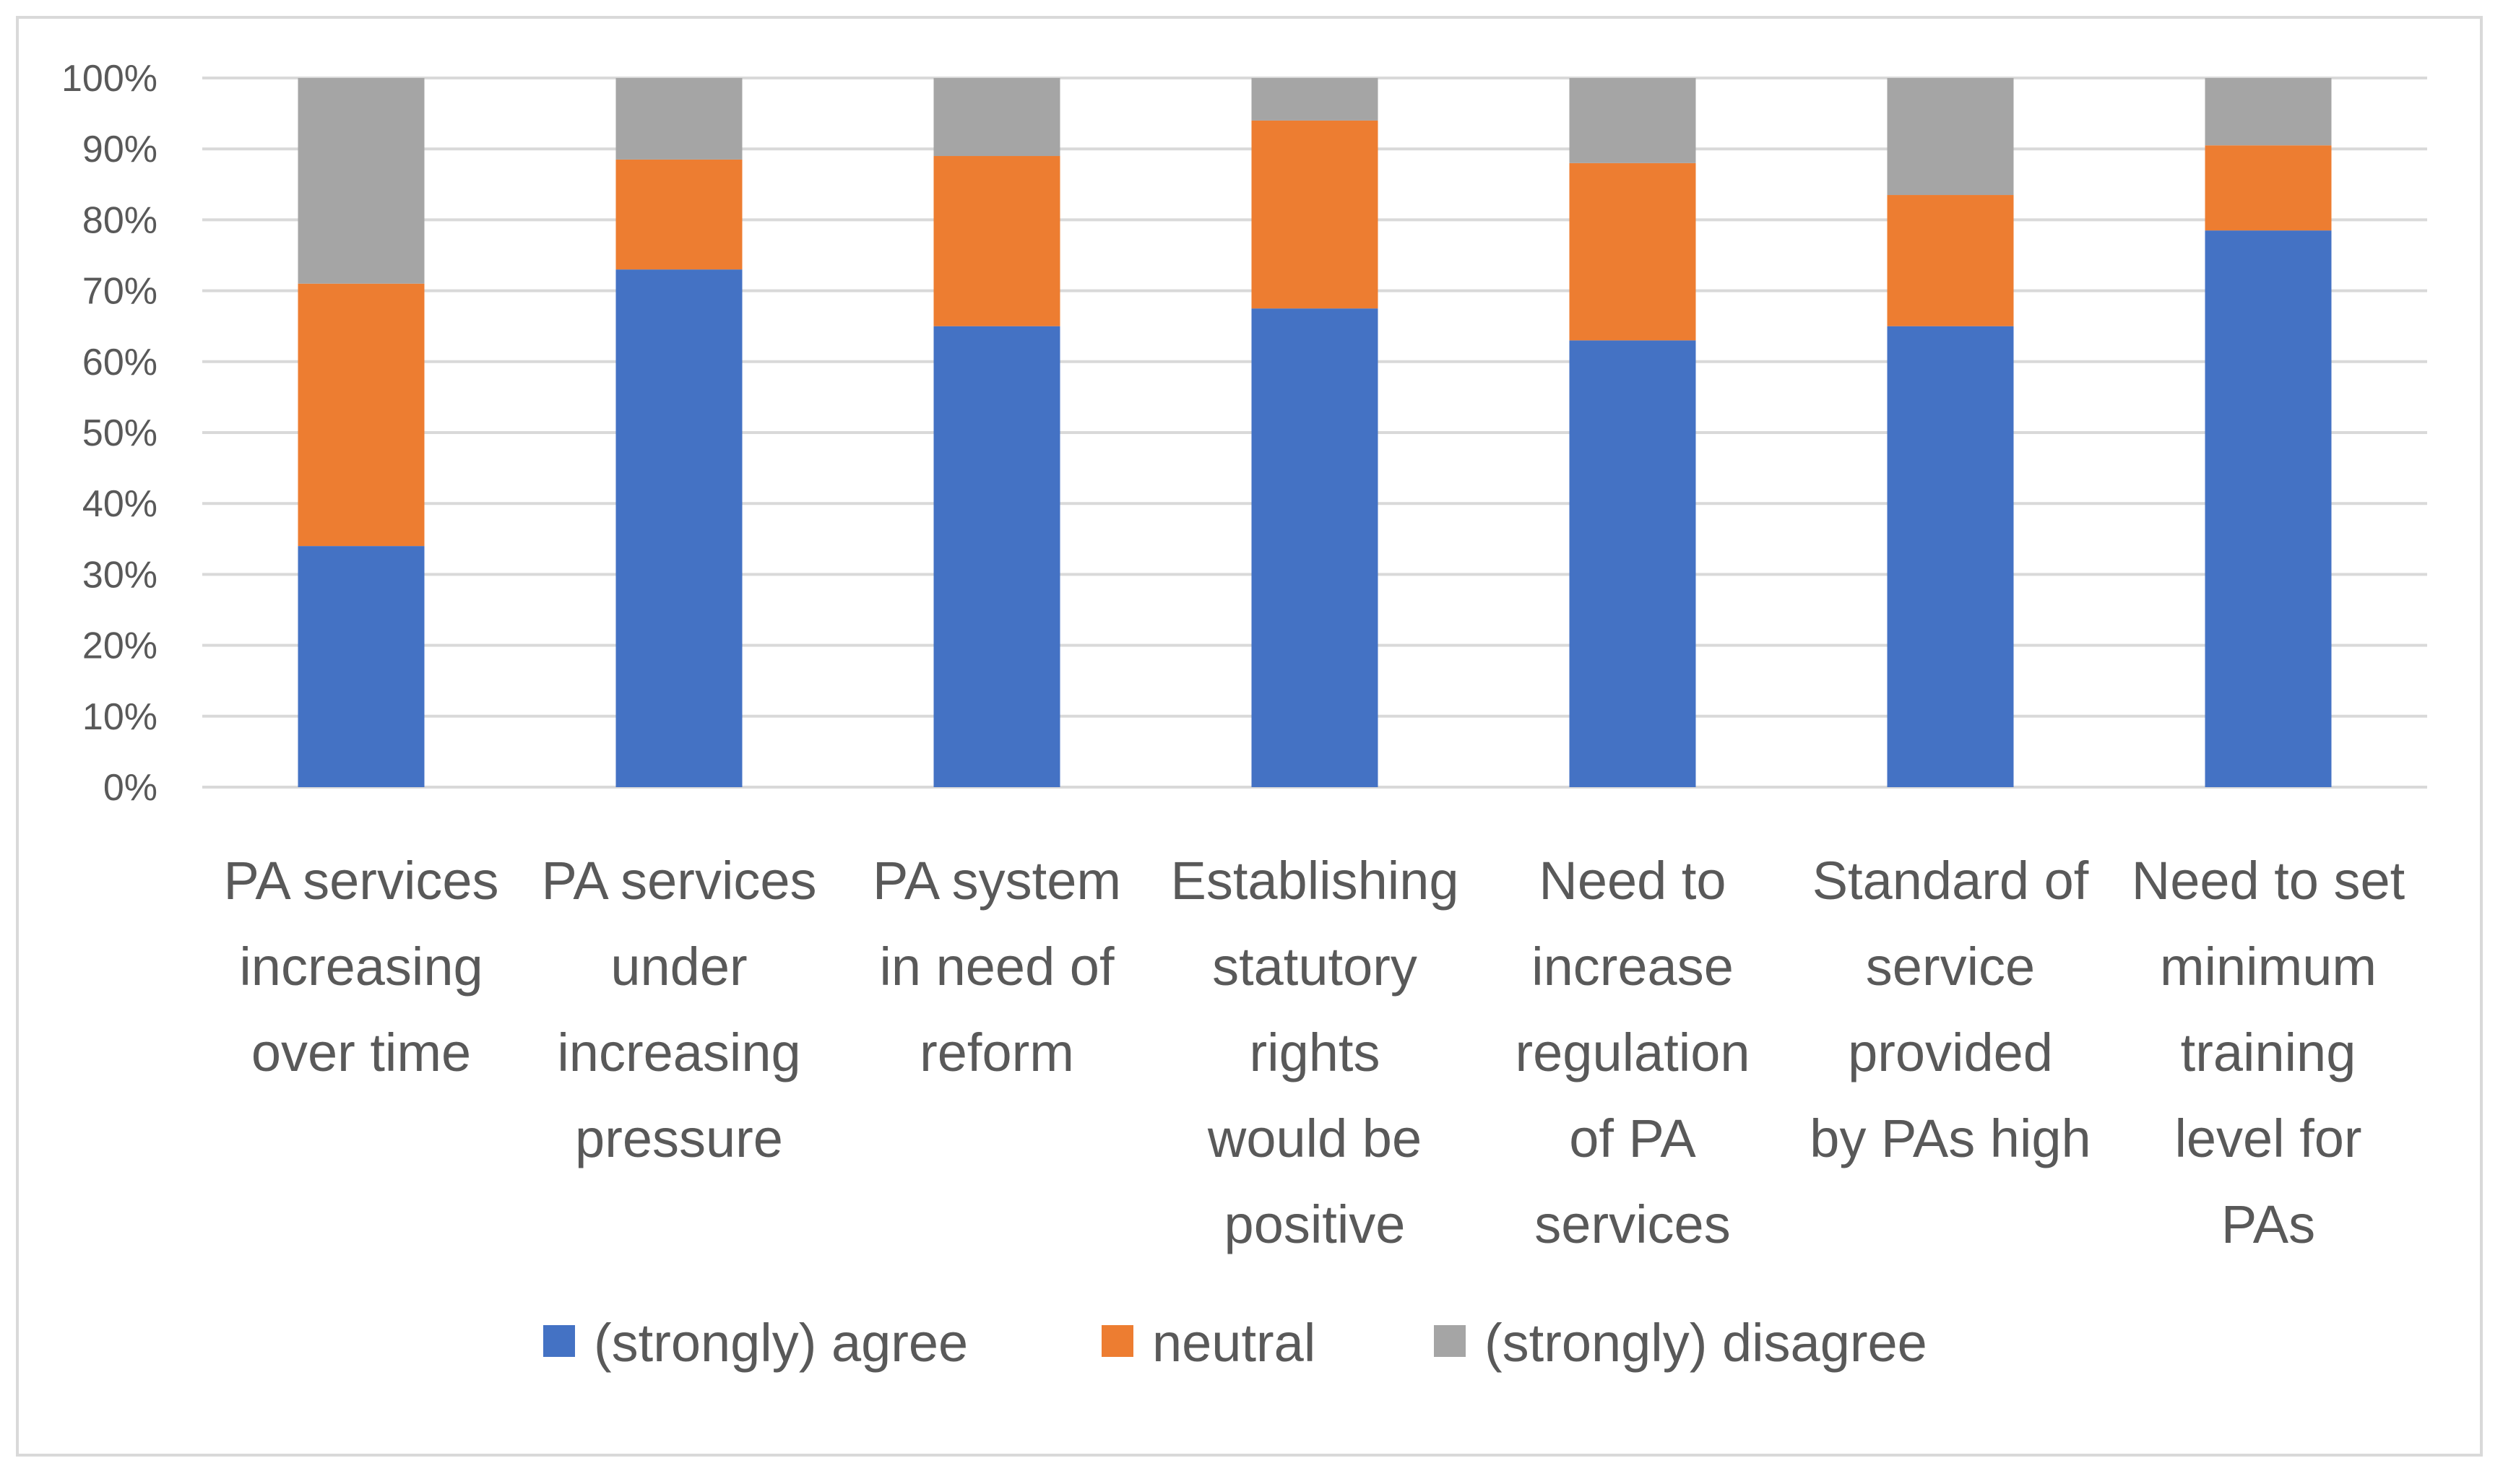  What do you see at coordinates (119, 362) in the screenshot?
I see `y-tick-label: 60%` at bounding box center [119, 362].